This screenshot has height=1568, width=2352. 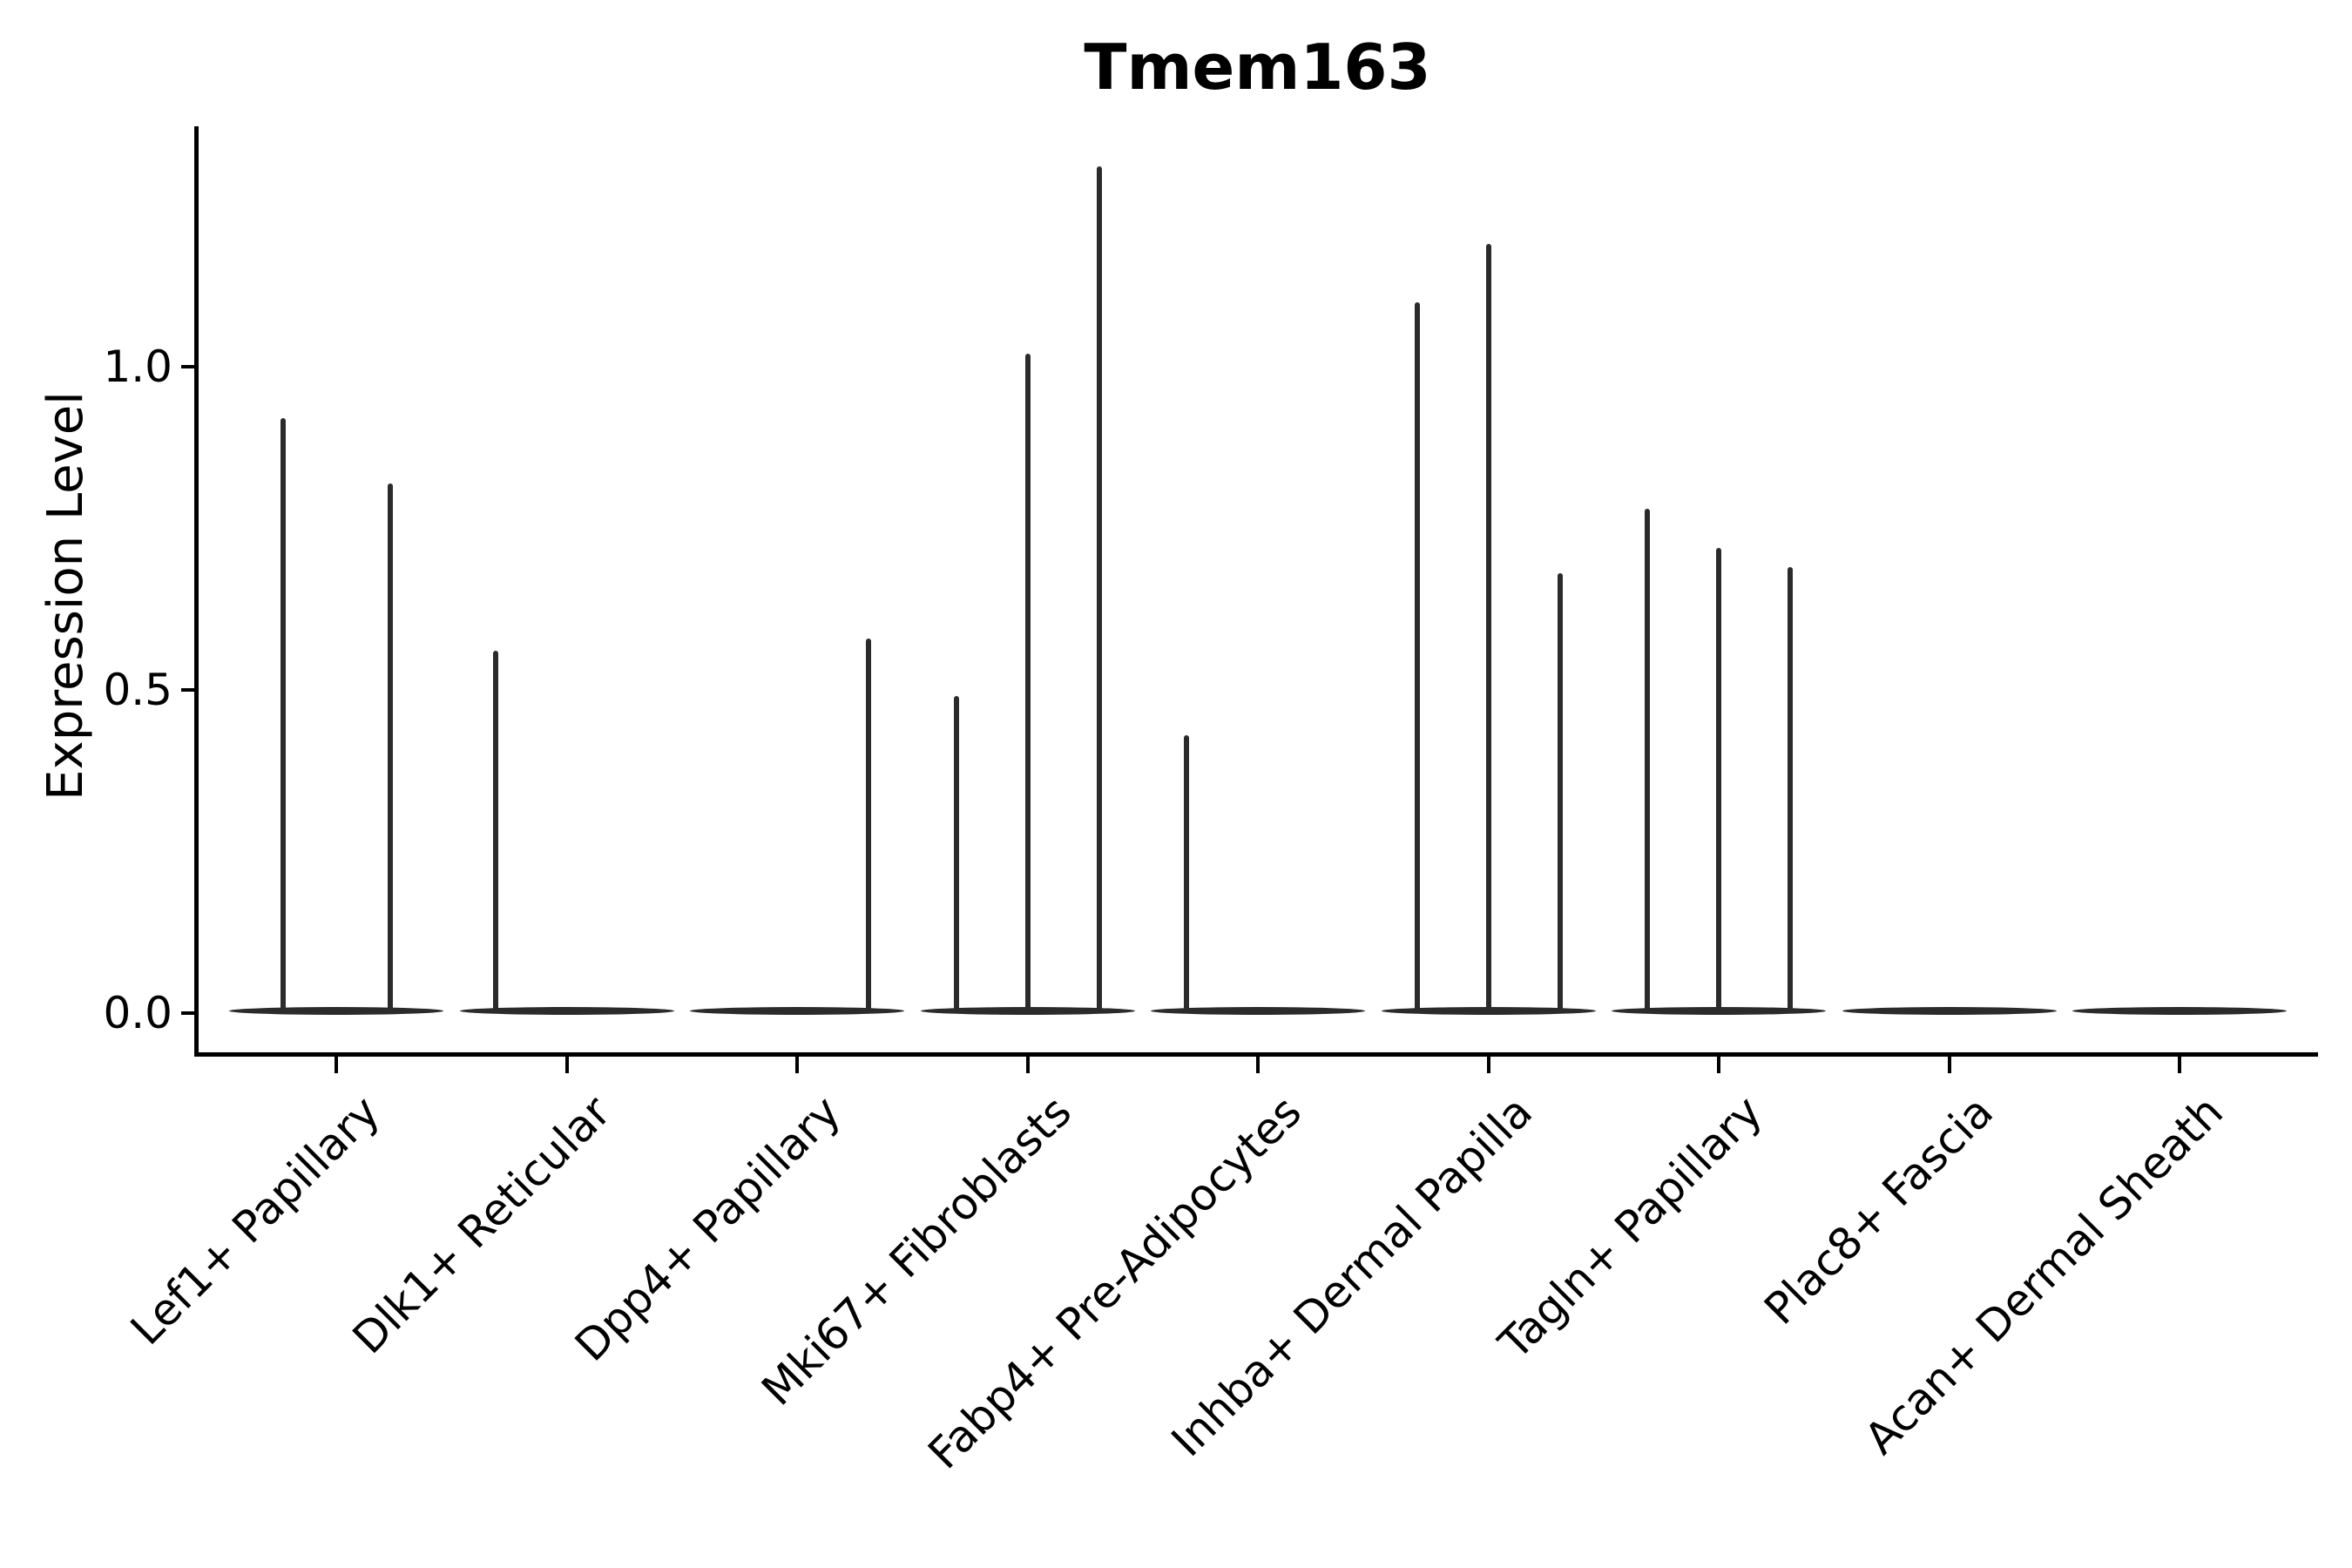 What do you see at coordinates (137, 690) in the screenshot?
I see `y-tick-label: 0.5` at bounding box center [137, 690].